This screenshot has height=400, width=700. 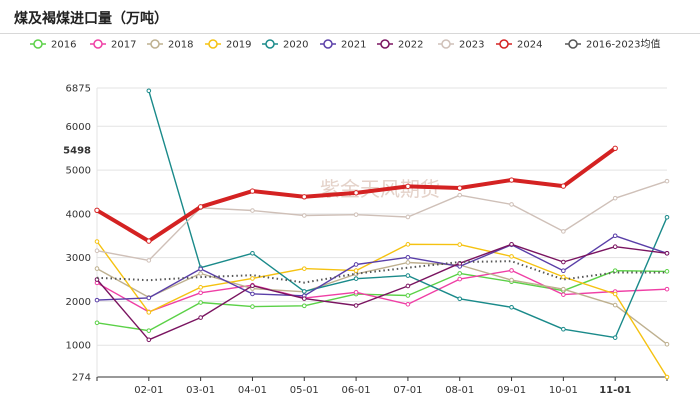 What do you see at coordinates (78, 258) in the screenshot?
I see `y-tick-label: 3000` at bounding box center [78, 258].